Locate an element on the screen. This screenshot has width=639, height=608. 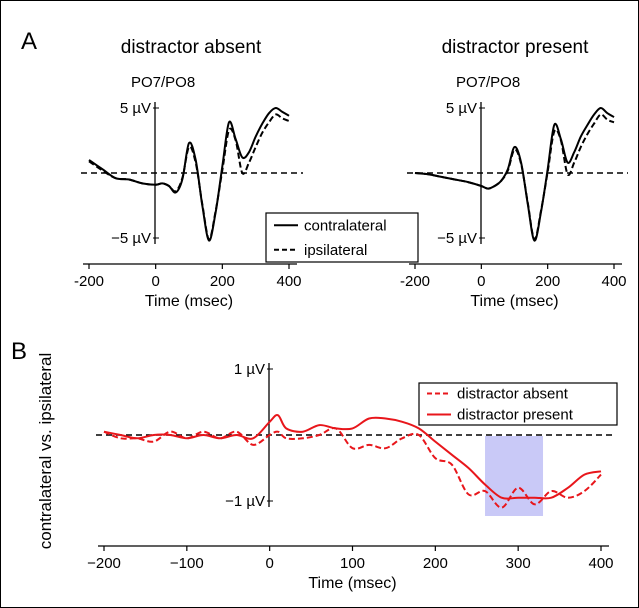
chart3-x-tick-1: −100 is located at coordinates (187, 563).